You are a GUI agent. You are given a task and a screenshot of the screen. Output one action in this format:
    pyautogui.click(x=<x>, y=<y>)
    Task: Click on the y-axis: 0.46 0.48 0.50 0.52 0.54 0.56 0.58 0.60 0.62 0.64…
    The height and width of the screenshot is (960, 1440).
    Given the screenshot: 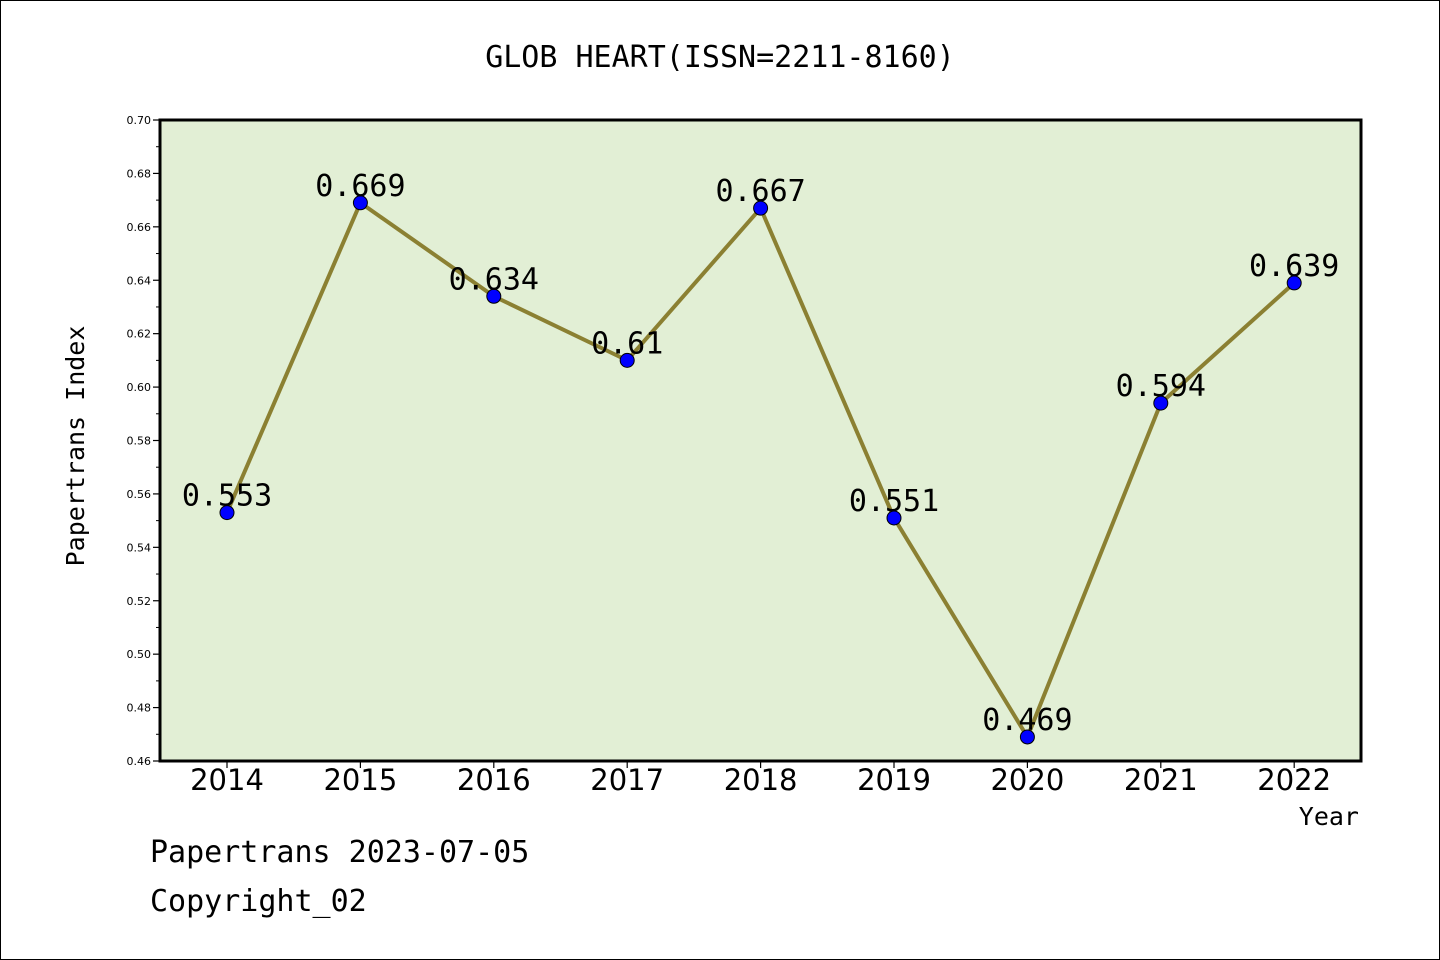 What is the action you would take?
    pyautogui.click(x=143, y=441)
    